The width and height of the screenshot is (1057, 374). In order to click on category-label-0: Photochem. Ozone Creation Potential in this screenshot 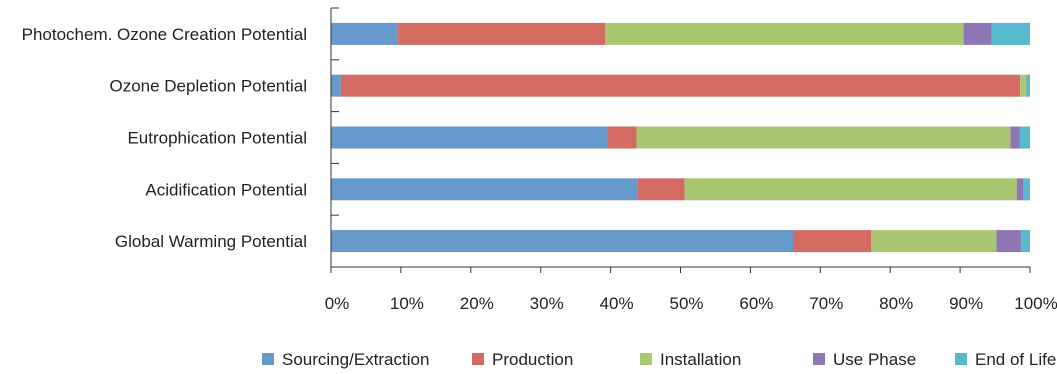, I will do `click(164, 34)`.